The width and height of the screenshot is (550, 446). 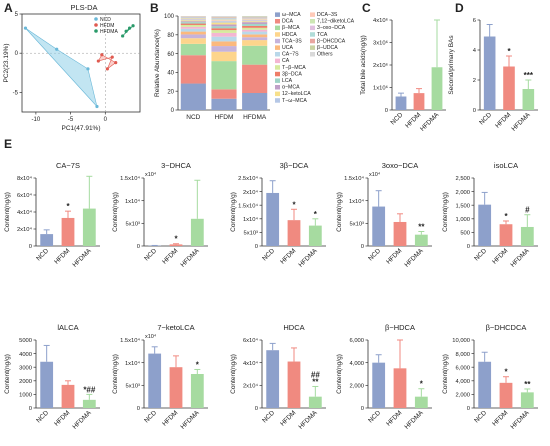 What do you see at coordinates (528, 99) in the screenshot?
I see `bar-D-HFDMA` at bounding box center [528, 99].